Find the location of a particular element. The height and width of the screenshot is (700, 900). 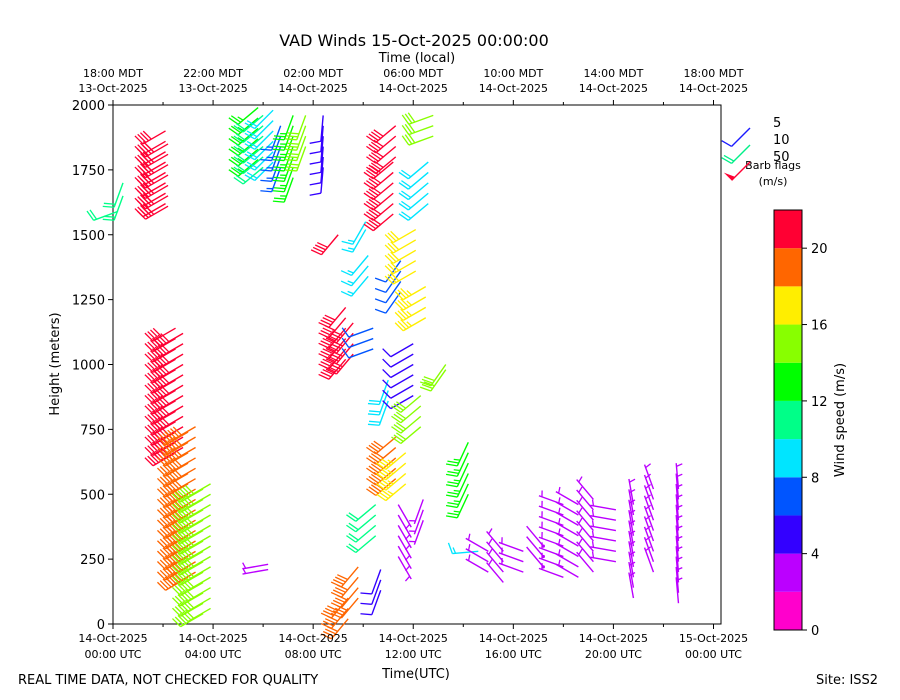

y-axis-label: Height (meters) is located at coordinates (55, 363).